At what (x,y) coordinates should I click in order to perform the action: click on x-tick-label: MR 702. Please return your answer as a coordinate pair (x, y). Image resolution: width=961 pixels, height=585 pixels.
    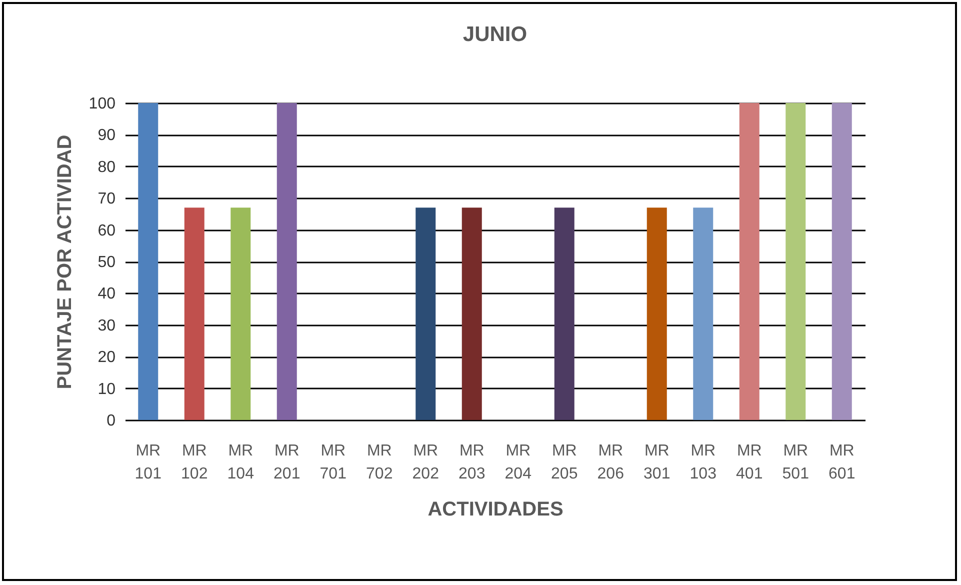
    Looking at the image, I should click on (379, 462).